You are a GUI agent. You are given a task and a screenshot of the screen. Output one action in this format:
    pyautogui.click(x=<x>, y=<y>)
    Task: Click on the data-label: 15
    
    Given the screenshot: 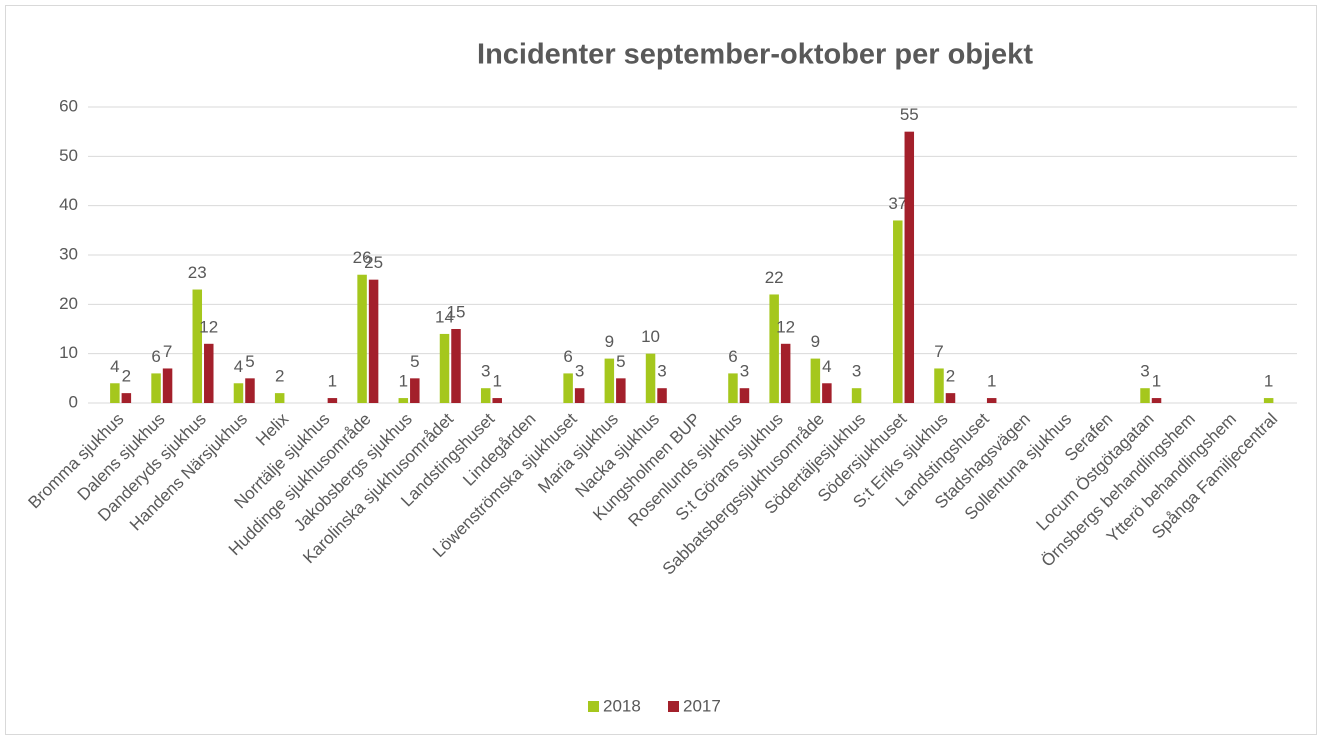 What is the action you would take?
    pyautogui.click(x=456, y=311)
    